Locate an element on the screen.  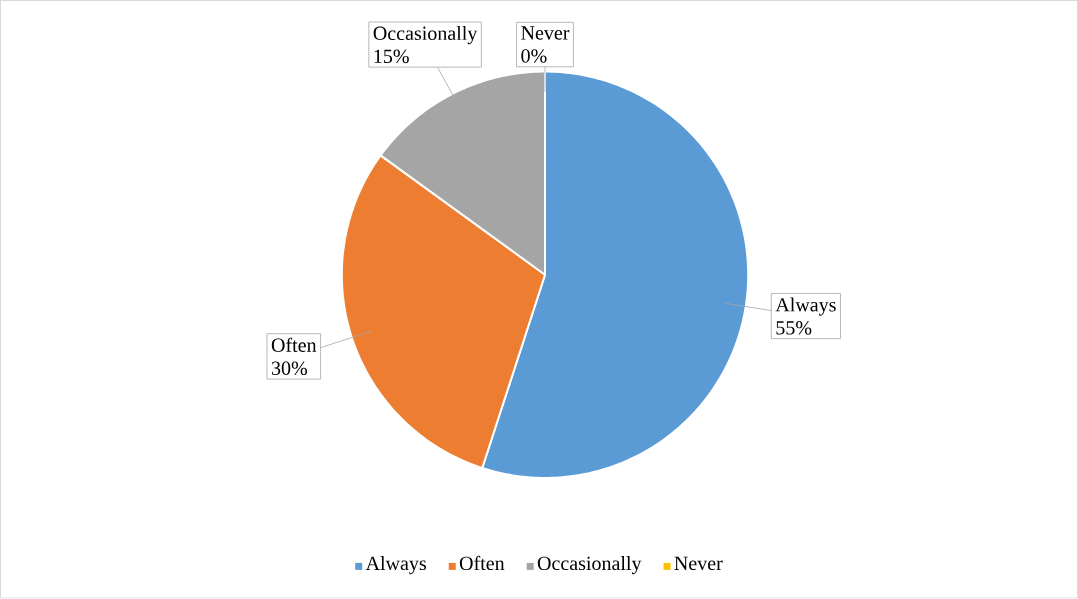
legend-label: Never is located at coordinates (698, 564).